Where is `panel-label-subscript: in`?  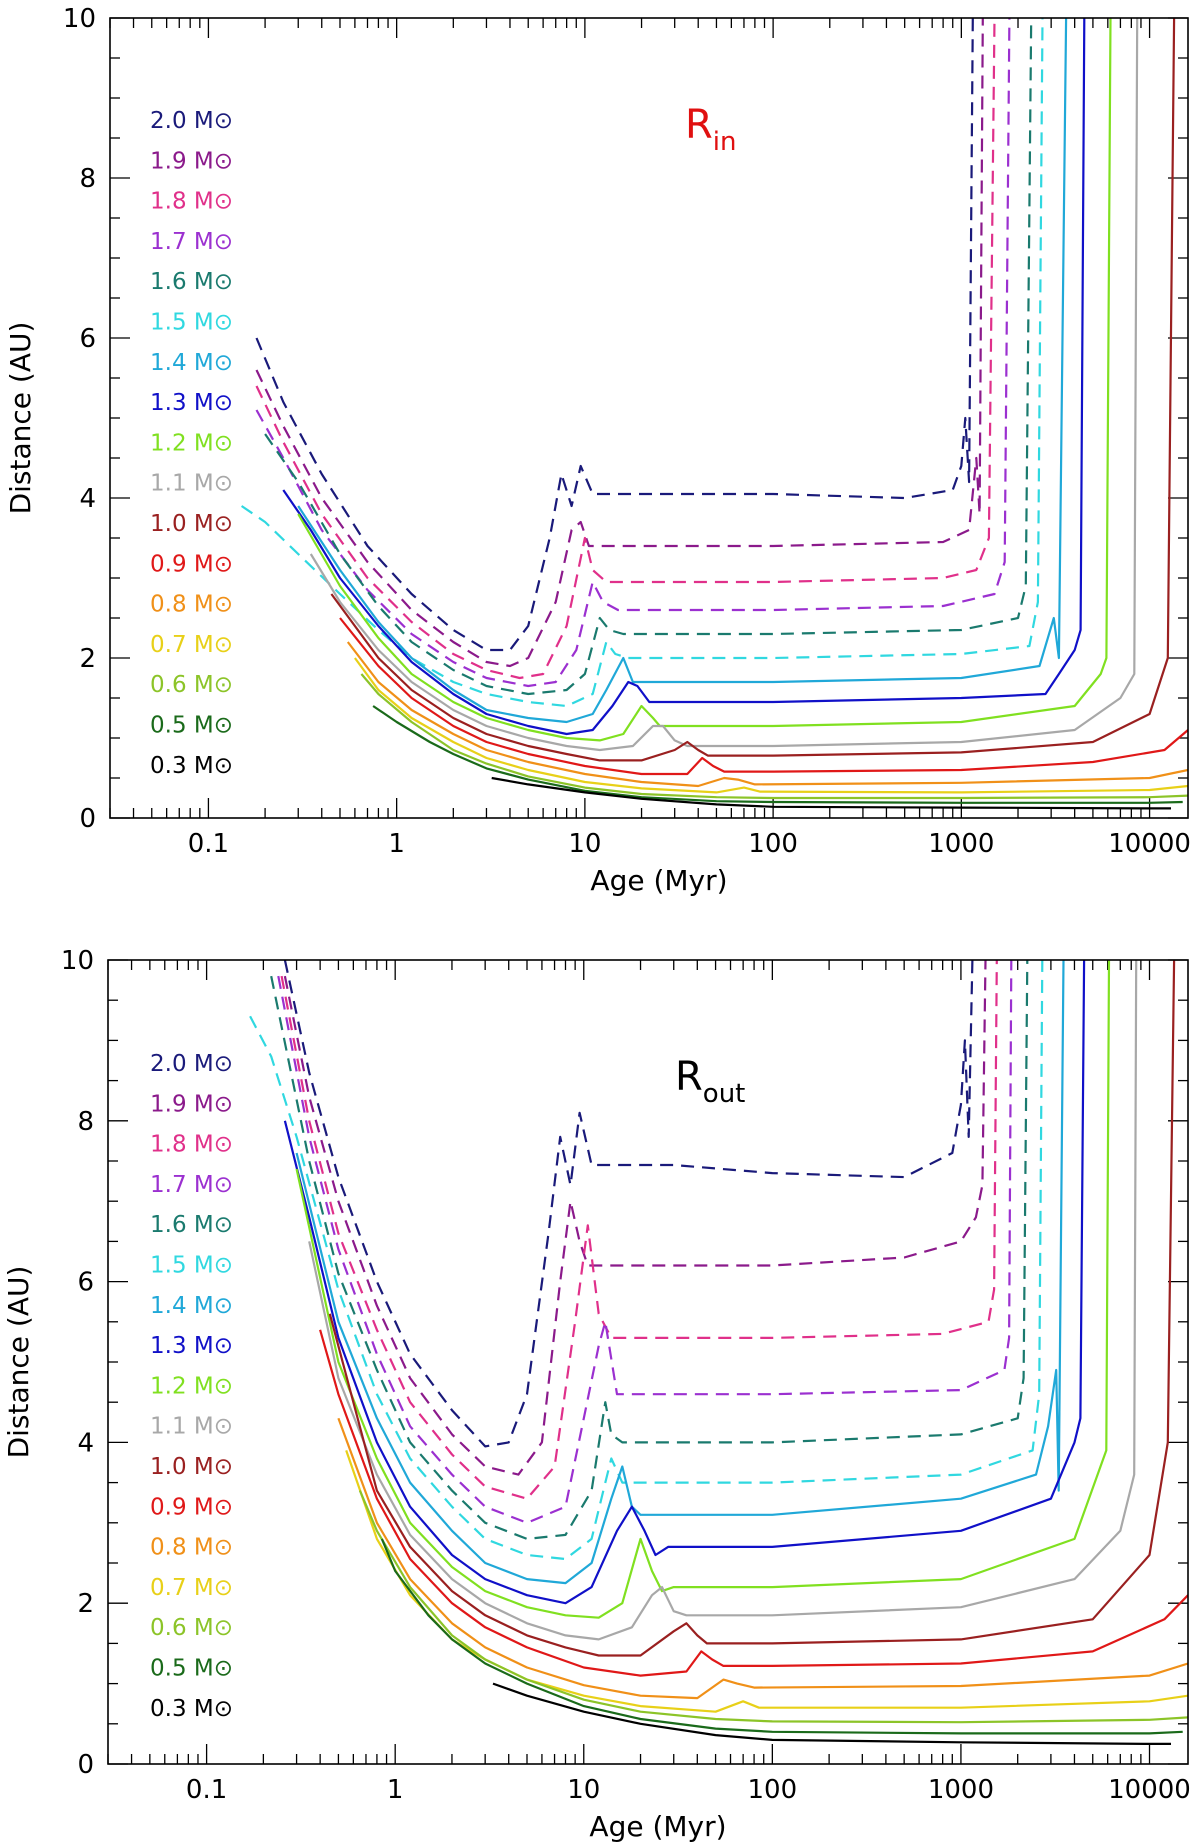
panel-label-subscript: in is located at coordinates (725, 142).